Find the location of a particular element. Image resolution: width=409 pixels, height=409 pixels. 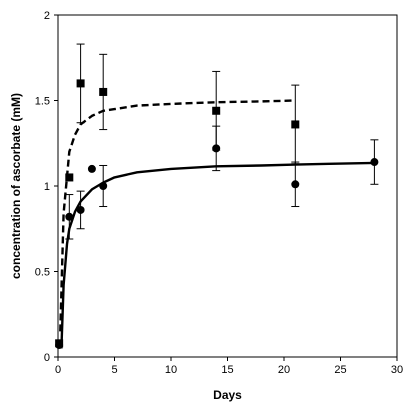

y-tick-label: 0.5 is located at coordinates (42, 273).